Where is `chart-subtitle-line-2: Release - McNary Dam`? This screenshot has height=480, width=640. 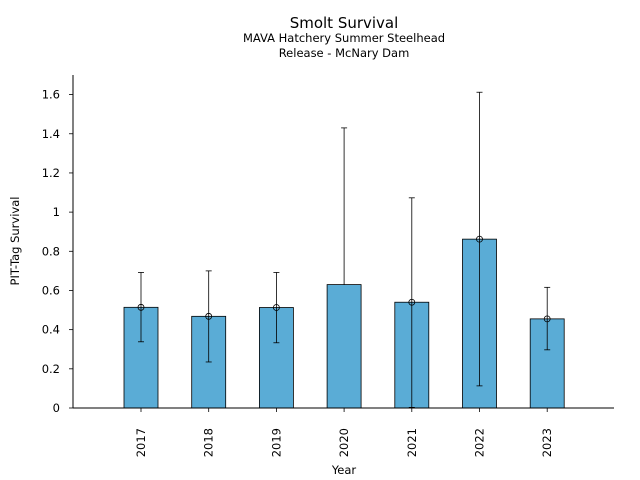
chart-subtitle-line-2: Release - McNary Dam is located at coordinates (344, 53).